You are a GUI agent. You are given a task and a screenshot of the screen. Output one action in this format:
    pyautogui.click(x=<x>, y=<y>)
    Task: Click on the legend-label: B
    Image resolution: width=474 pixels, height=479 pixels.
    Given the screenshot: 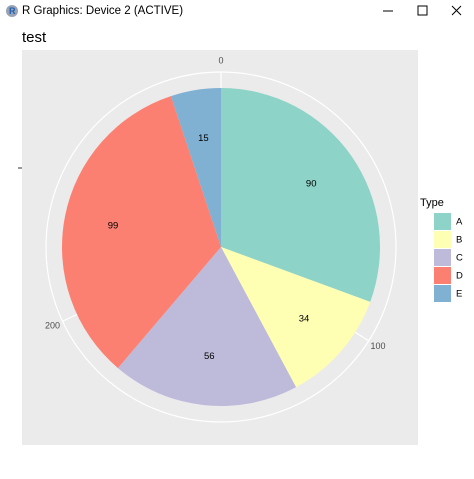 What is the action you would take?
    pyautogui.click(x=459, y=240)
    